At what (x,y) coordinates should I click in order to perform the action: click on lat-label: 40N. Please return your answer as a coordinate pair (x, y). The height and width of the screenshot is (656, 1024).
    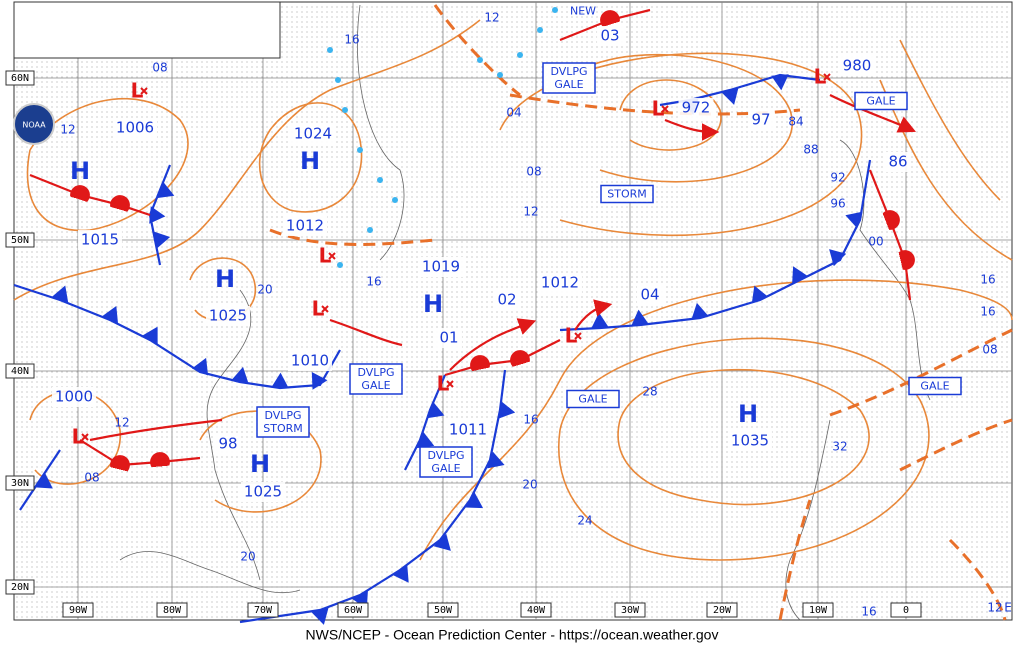
    Looking at the image, I should click on (20, 371).